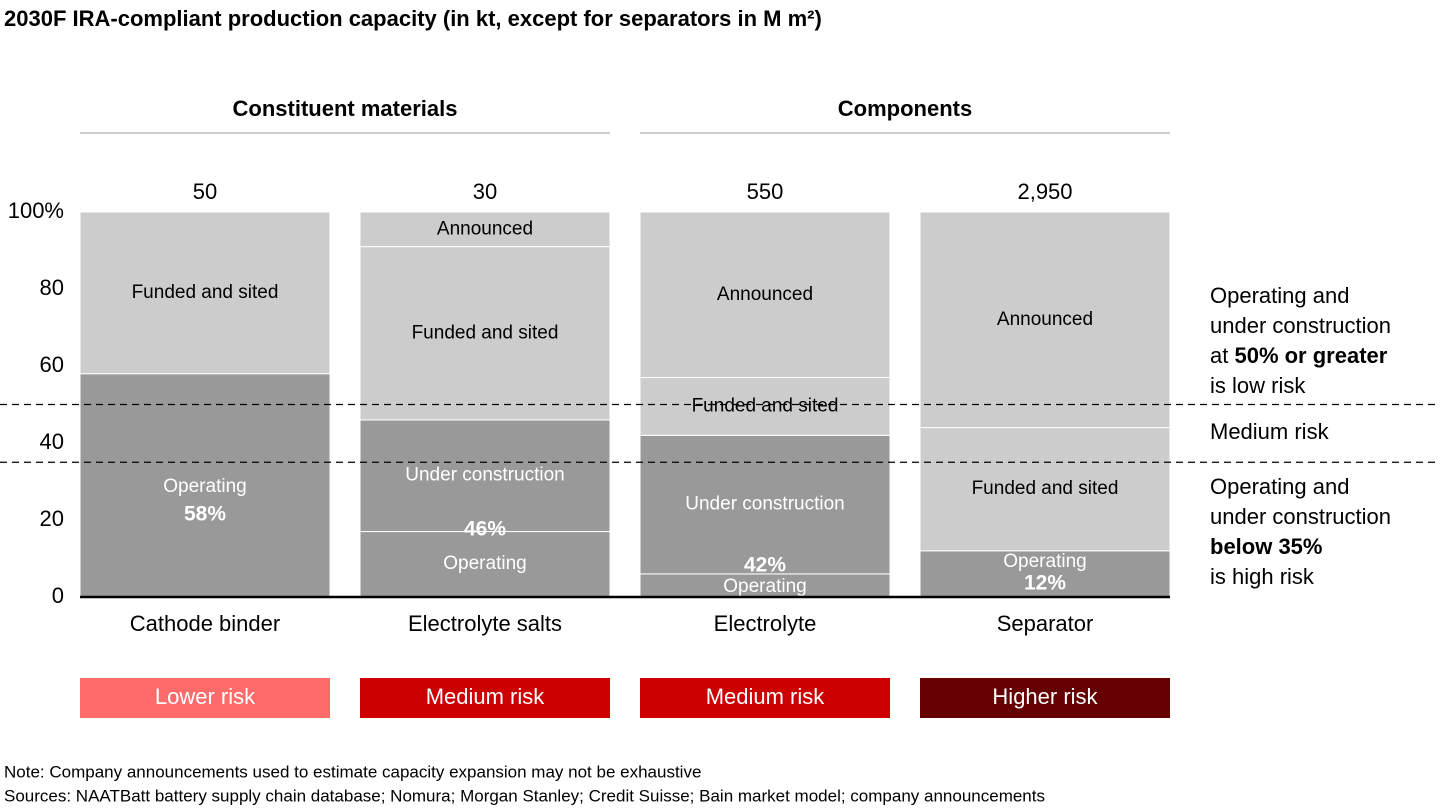 The width and height of the screenshot is (1440, 810). I want to click on combined-label: 12%, so click(1045, 583).